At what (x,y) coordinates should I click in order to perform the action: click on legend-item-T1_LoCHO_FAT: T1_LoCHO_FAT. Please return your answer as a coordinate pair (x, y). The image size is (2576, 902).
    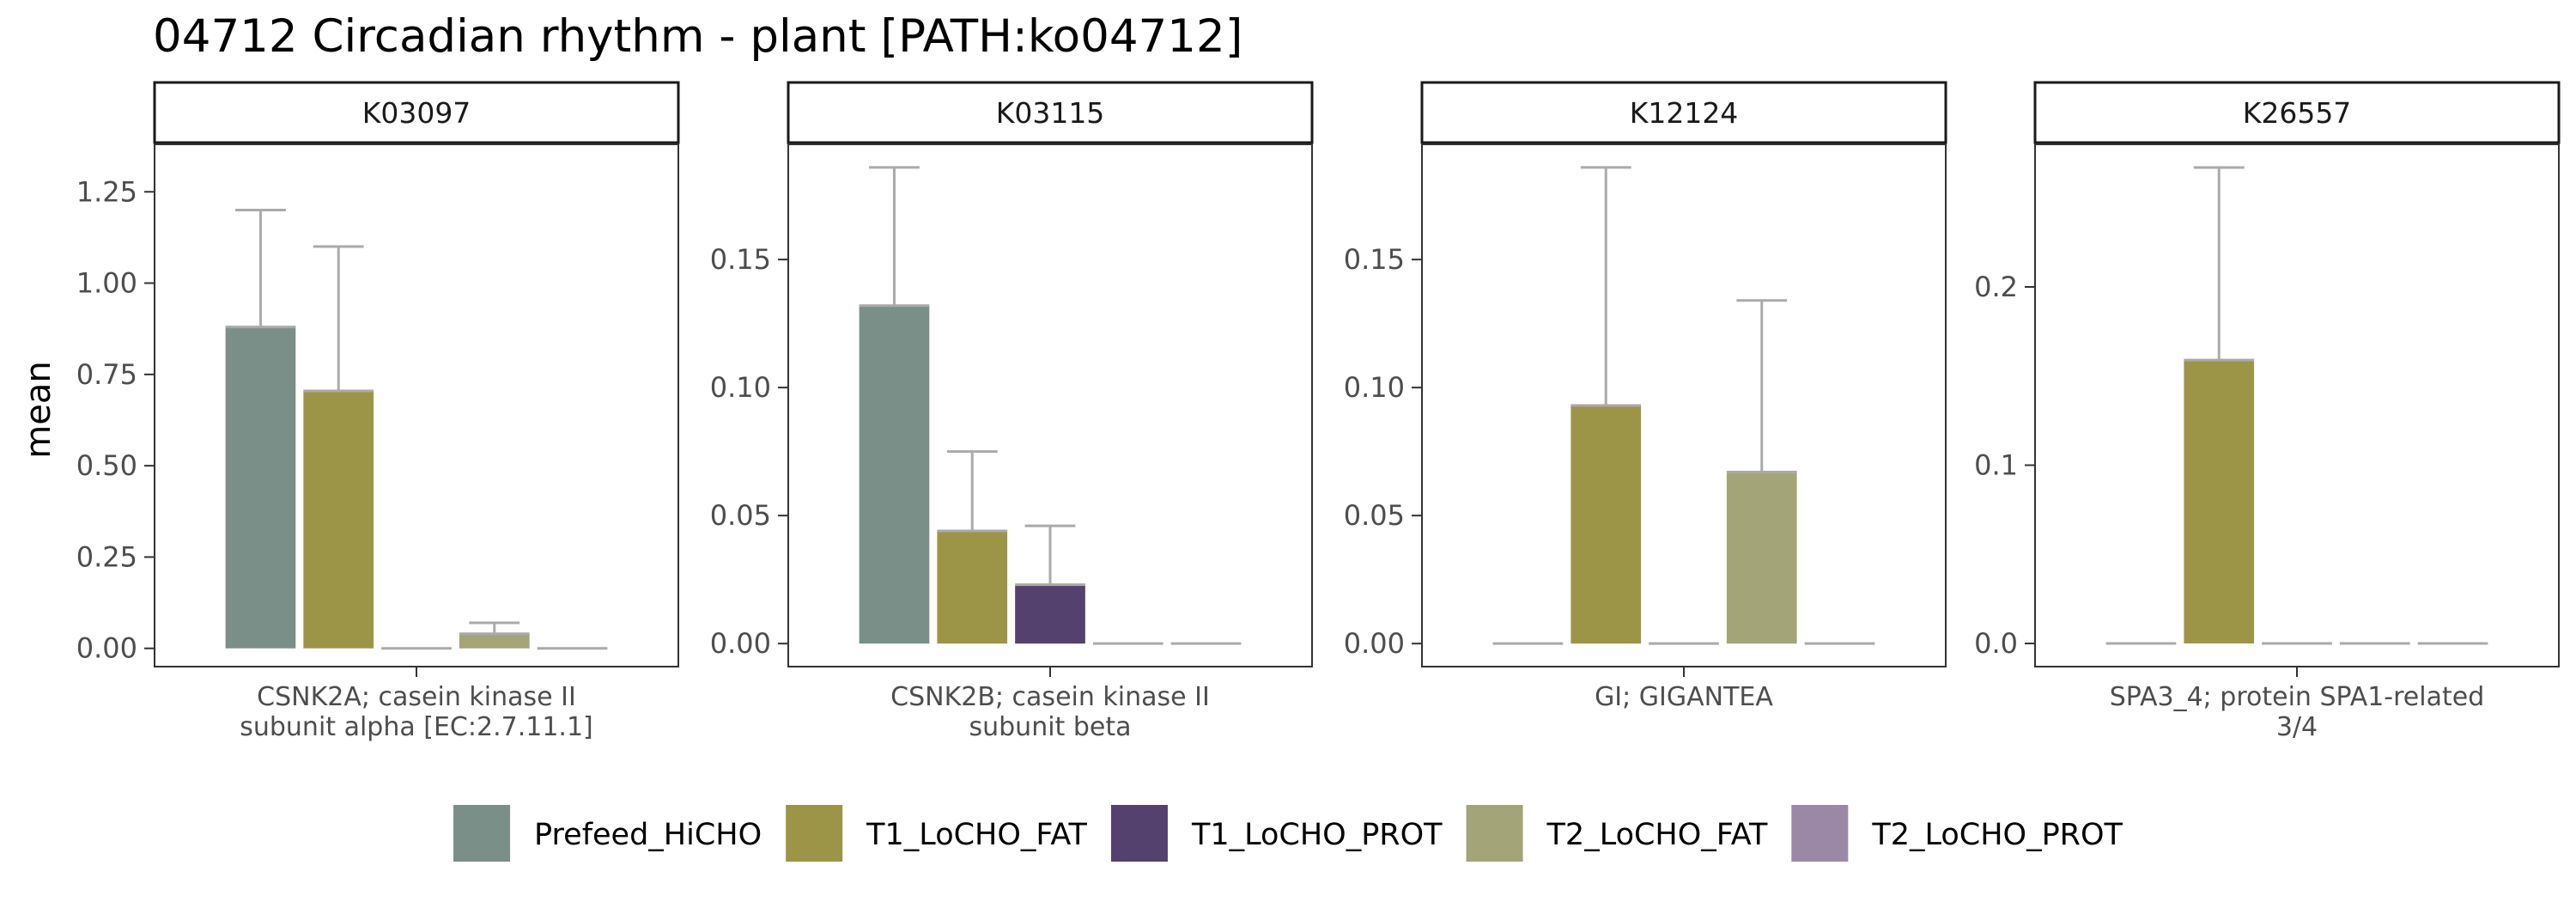
    Looking at the image, I should click on (937, 833).